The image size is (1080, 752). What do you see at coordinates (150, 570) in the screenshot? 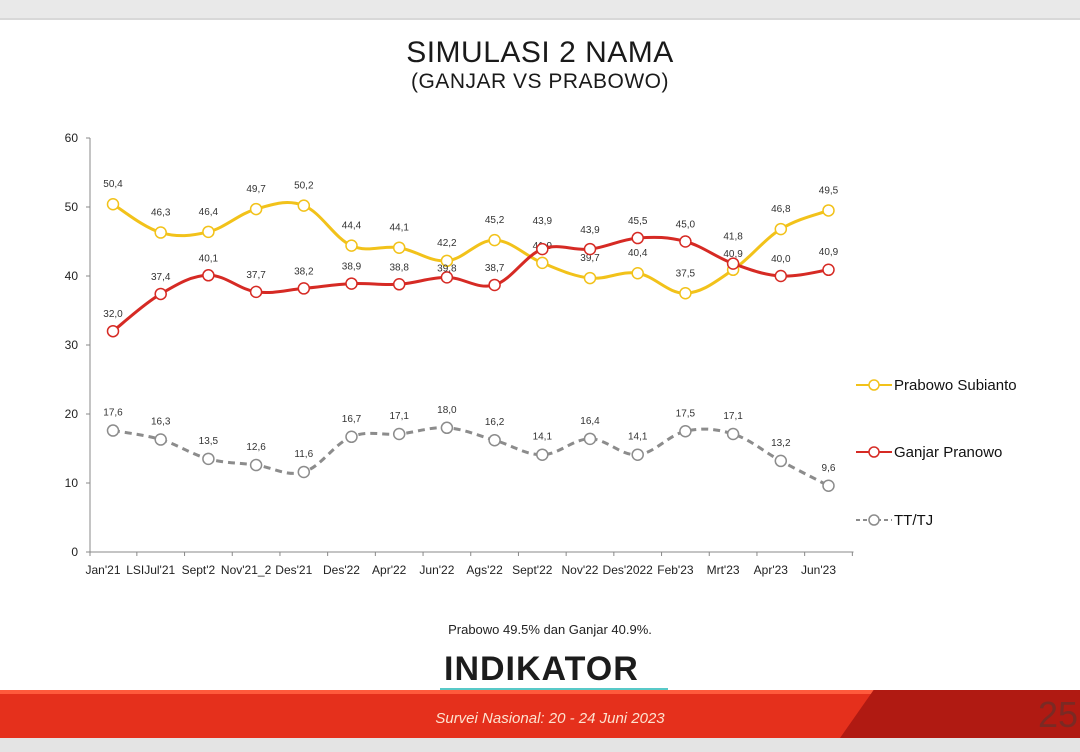
I see `x-tick-label: LSIJul'21` at bounding box center [150, 570].